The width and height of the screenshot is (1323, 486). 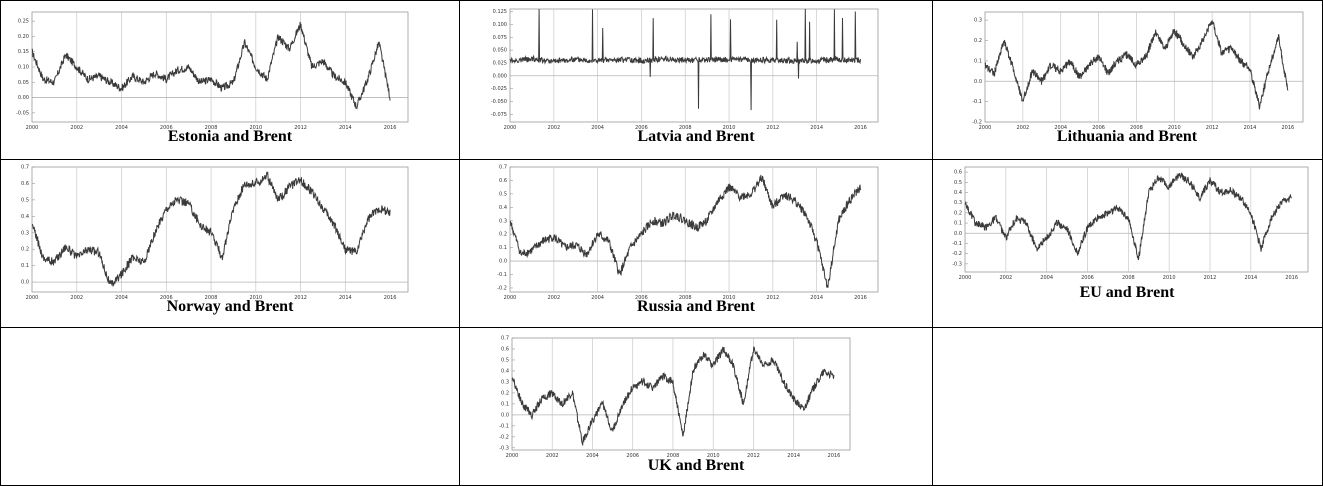 I want to click on chart-caption-eu: EU and Brent, so click(x=1127, y=292).